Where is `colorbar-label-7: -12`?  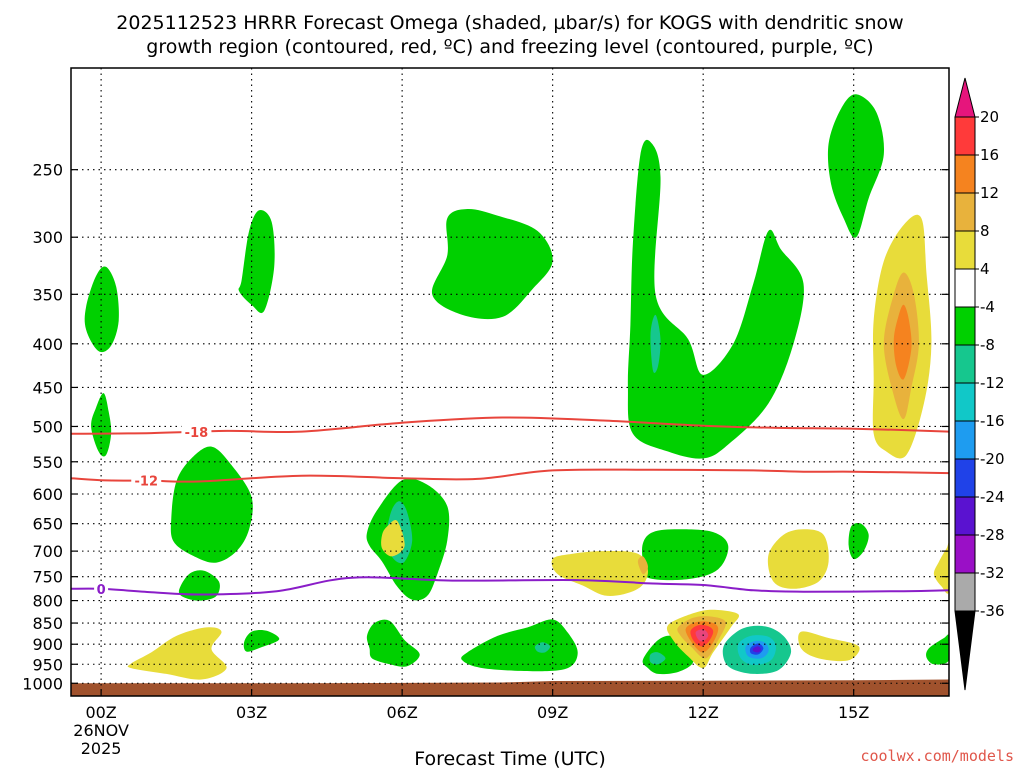 colorbar-label-7: -12 is located at coordinates (992, 383).